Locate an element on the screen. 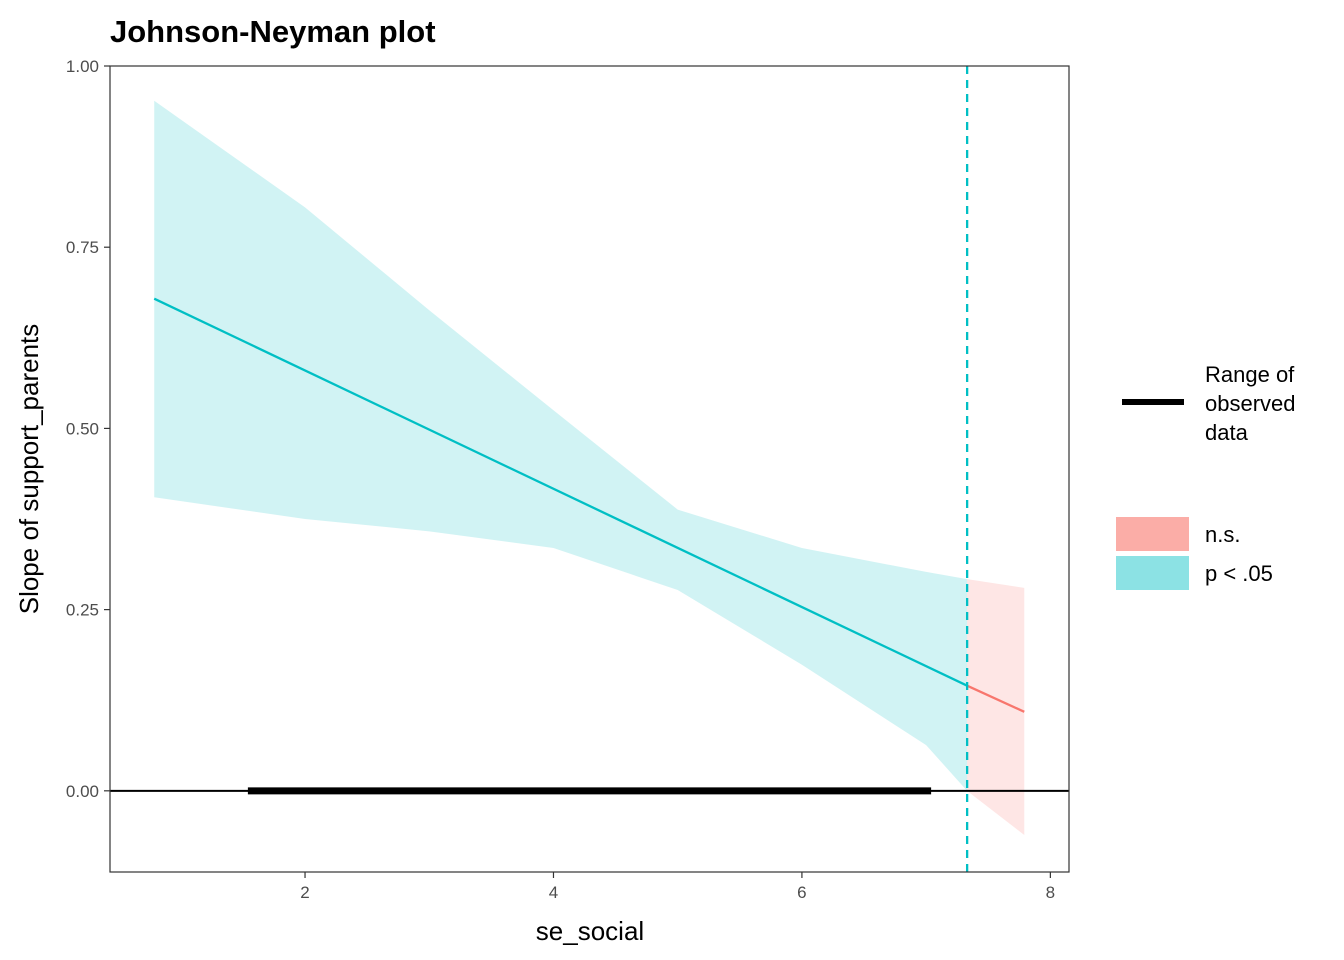 This screenshot has width=1344, height=960. y-tick-label: 0.75 is located at coordinates (82, 247).